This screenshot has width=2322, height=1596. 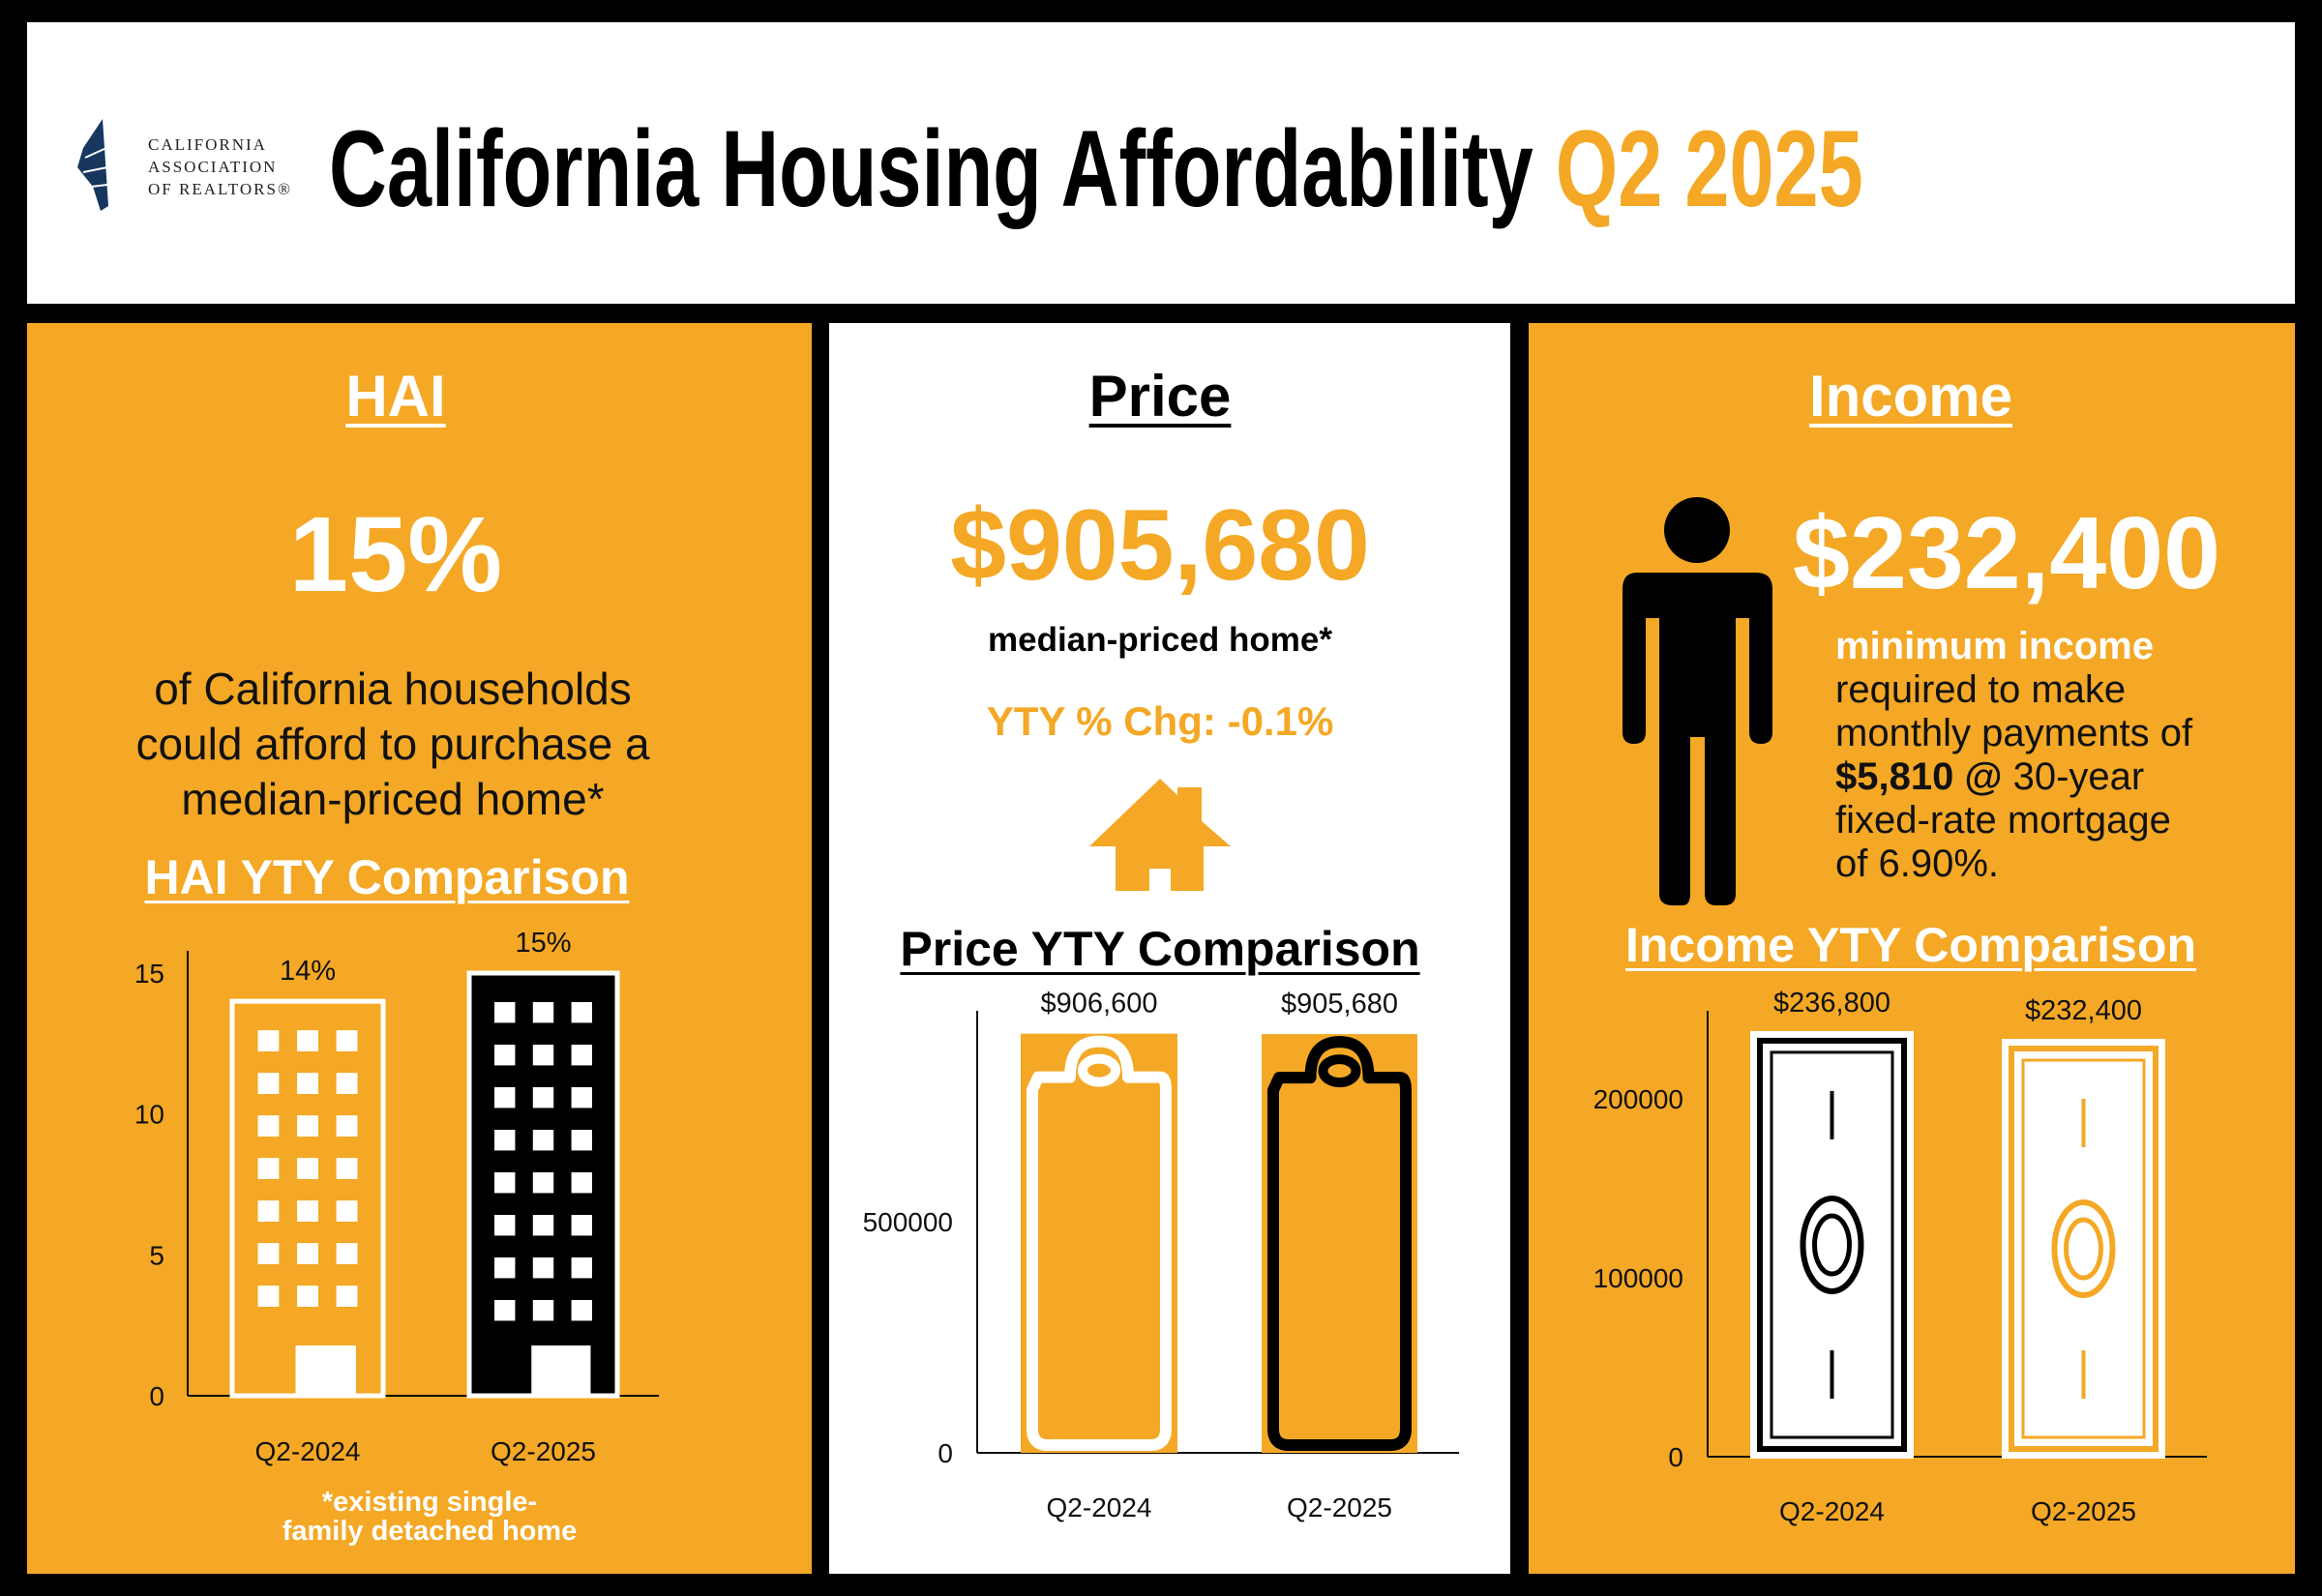 What do you see at coordinates (2078, 776) in the screenshot?
I see `mortgage-term: 30-year` at bounding box center [2078, 776].